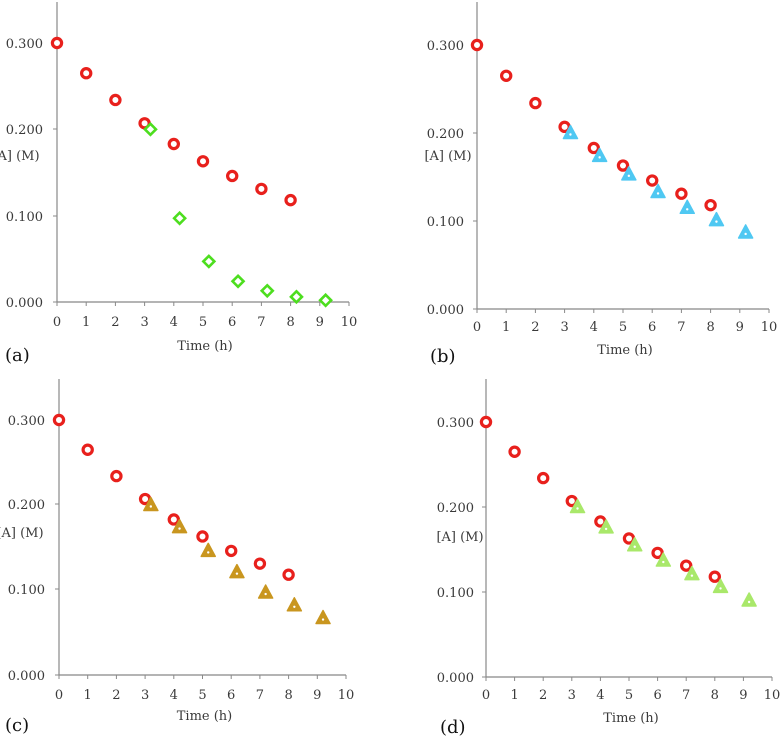 The width and height of the screenshot is (780, 739). What do you see at coordinates (443, 356) in the screenshot?
I see `panel-label: (b)` at bounding box center [443, 356].